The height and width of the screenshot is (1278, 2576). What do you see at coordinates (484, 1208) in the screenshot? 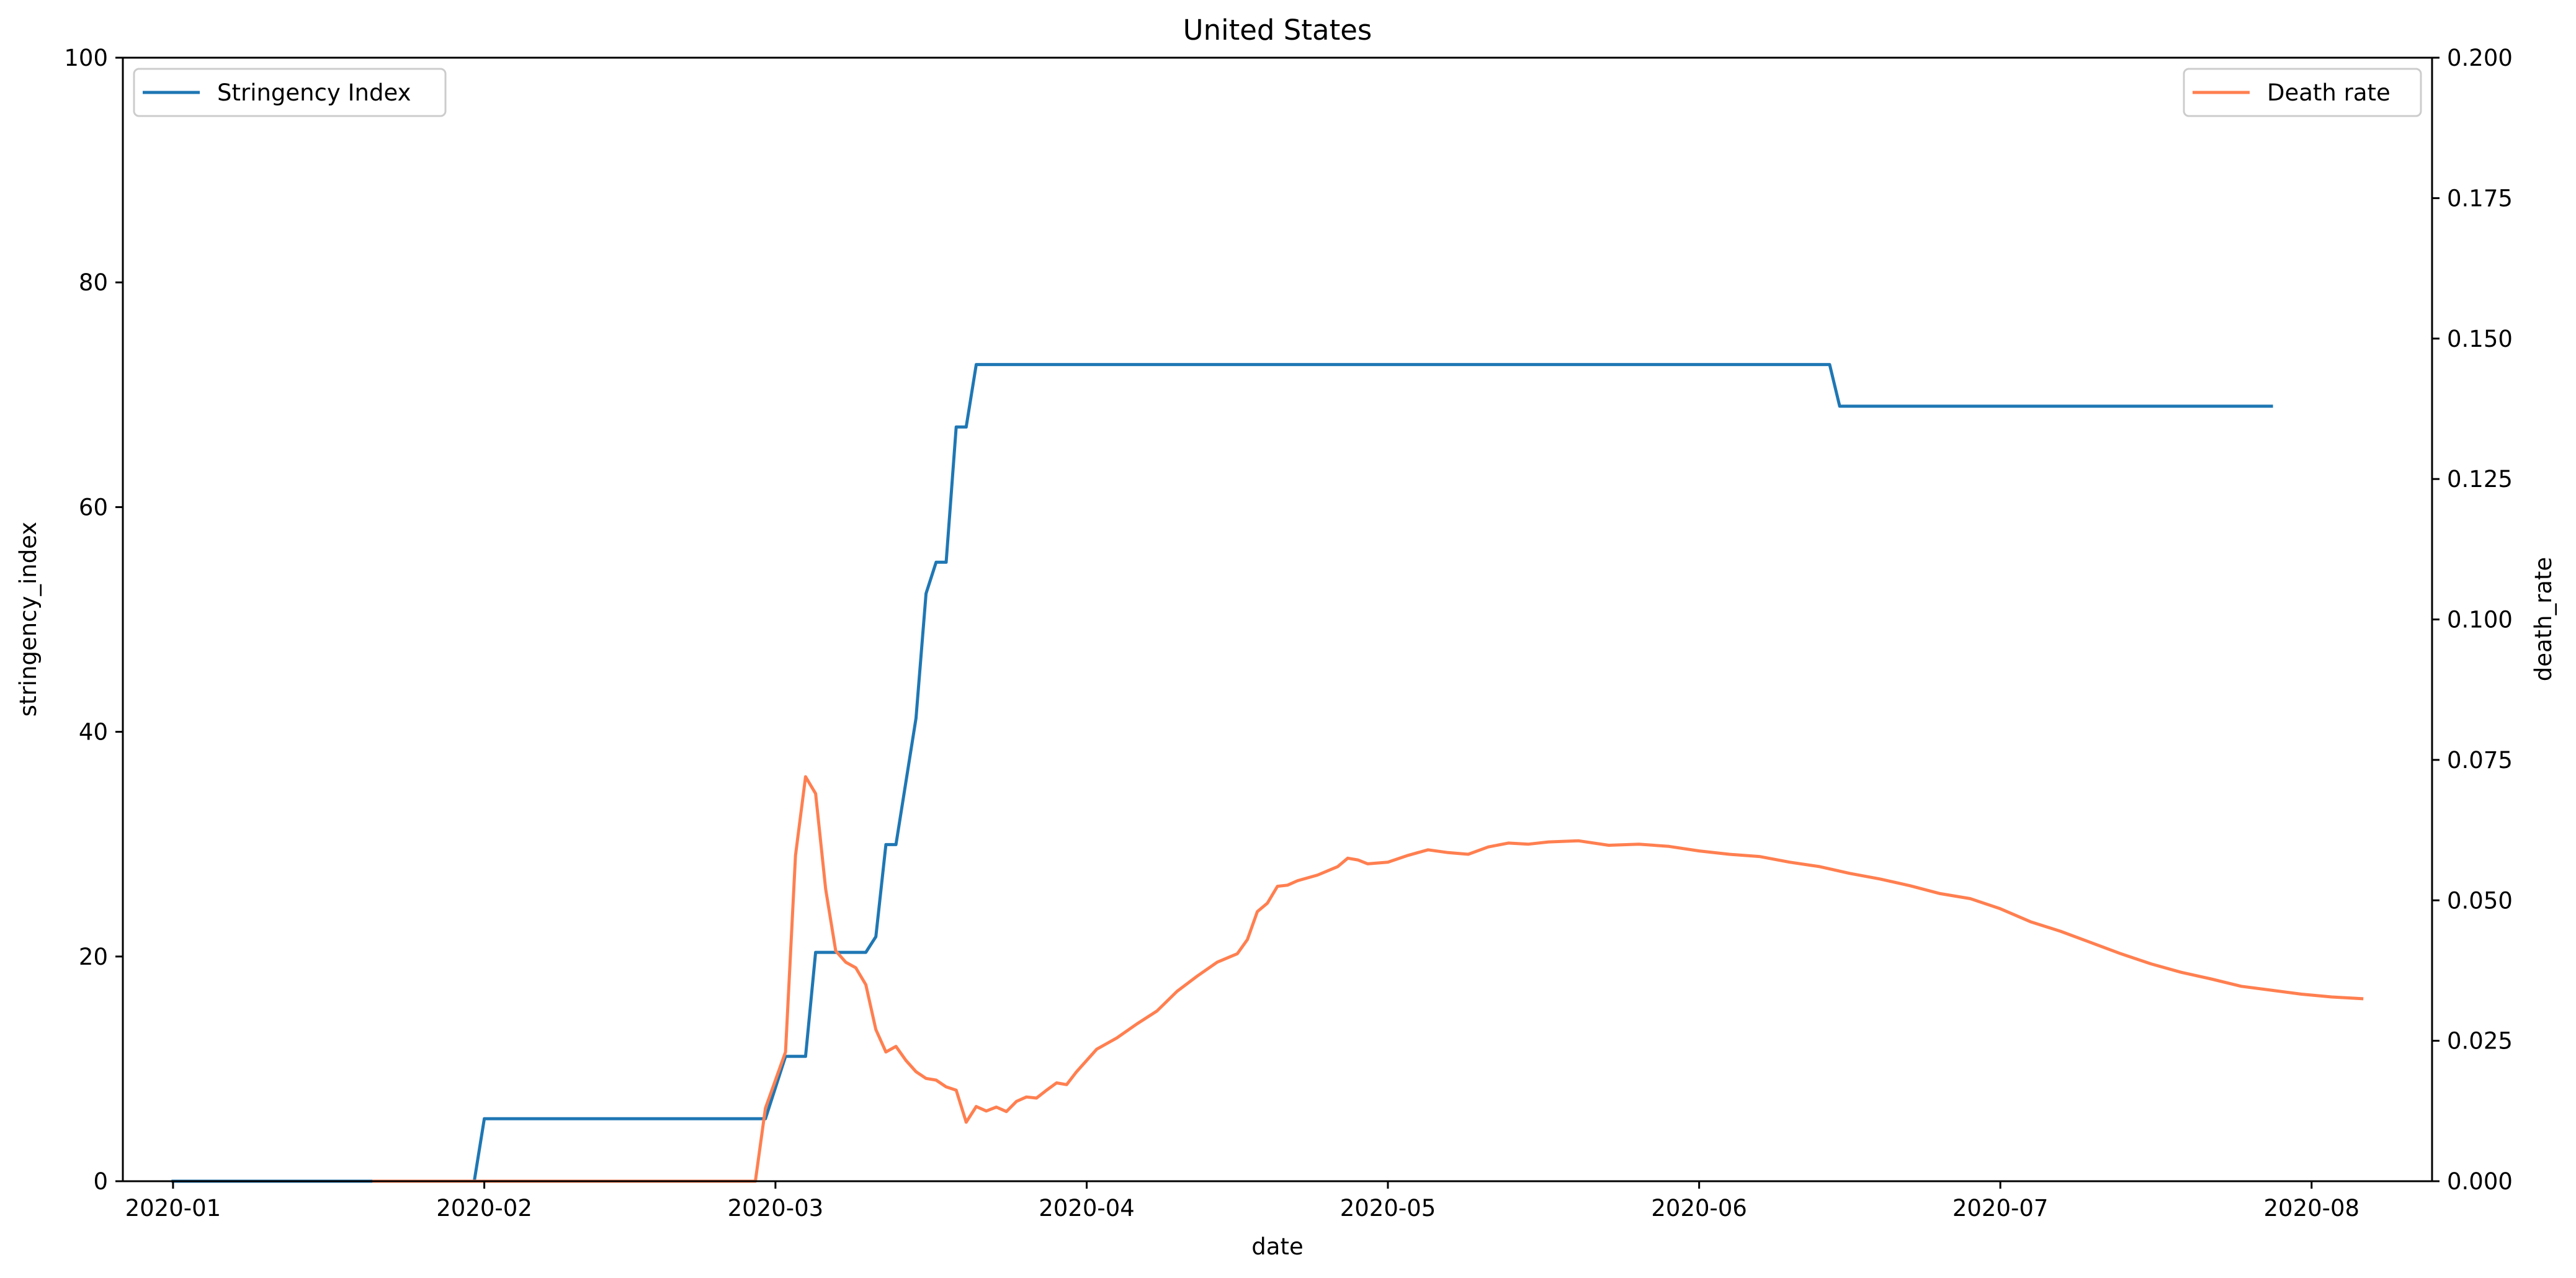
I see `x-tick-label: 2020-02` at bounding box center [484, 1208].